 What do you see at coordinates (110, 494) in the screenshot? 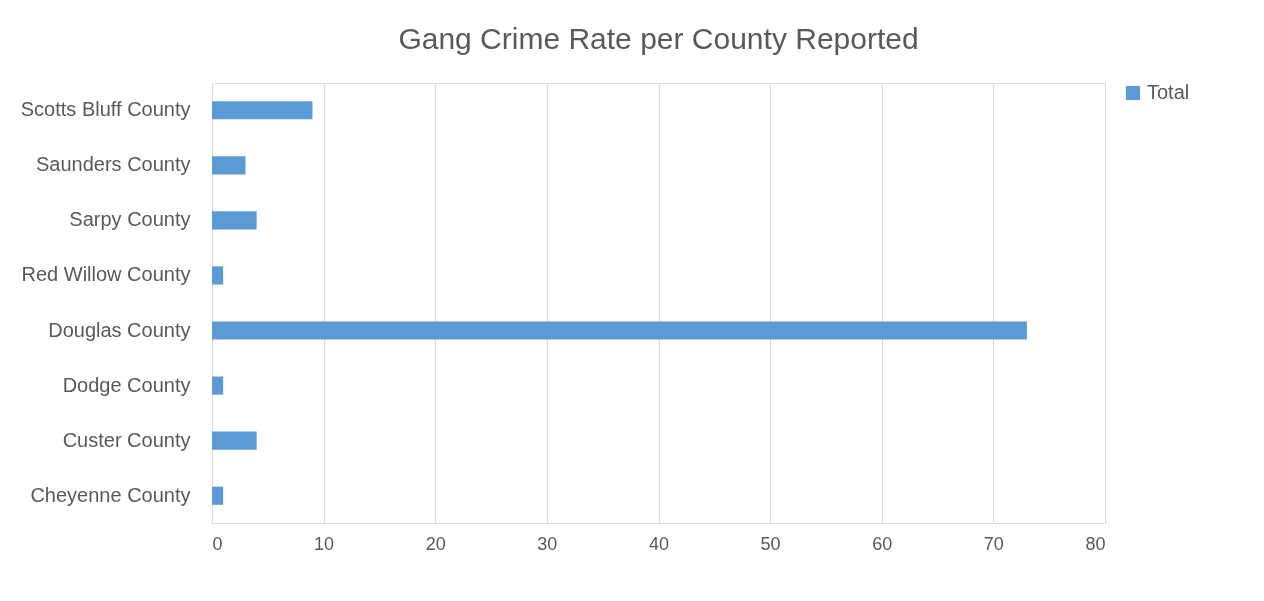
I see `y-tick-label: Cheyenne County` at bounding box center [110, 494].